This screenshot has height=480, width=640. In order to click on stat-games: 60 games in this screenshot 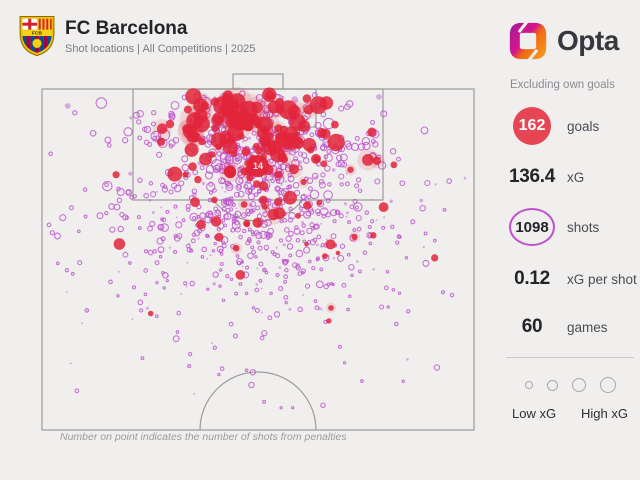, I will do `click(556, 327)`.